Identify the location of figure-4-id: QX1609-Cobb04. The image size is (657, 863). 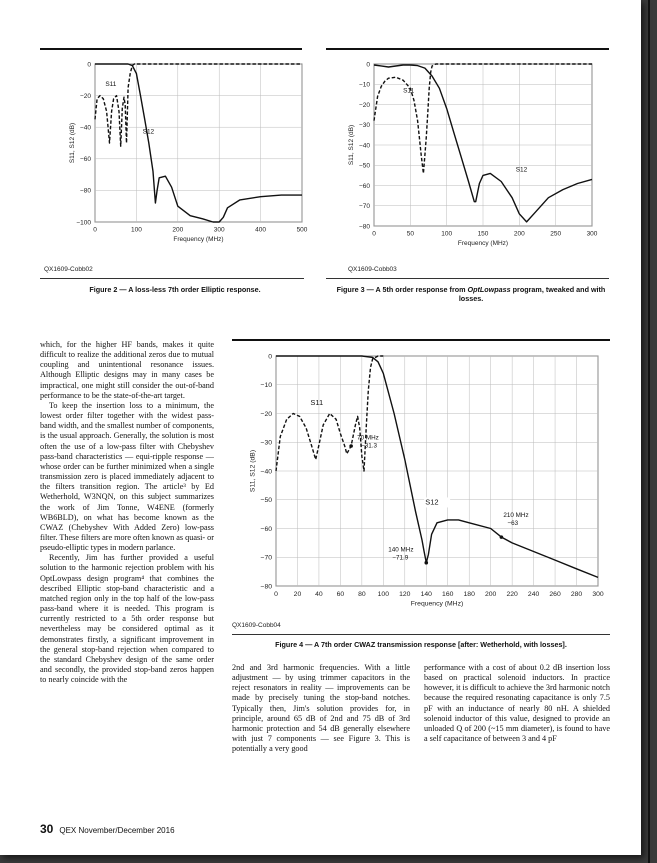
(256, 625).